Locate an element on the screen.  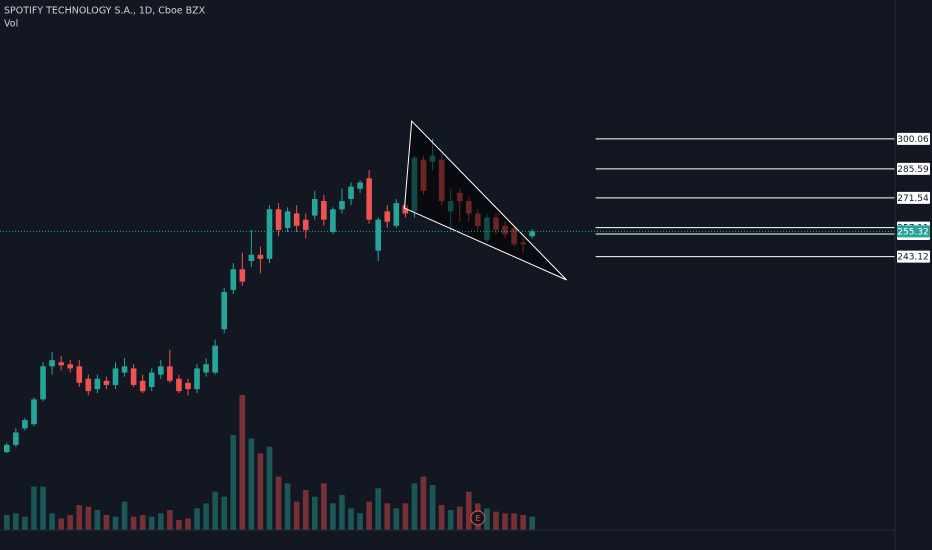
earnings-label: E is located at coordinates (477, 518).